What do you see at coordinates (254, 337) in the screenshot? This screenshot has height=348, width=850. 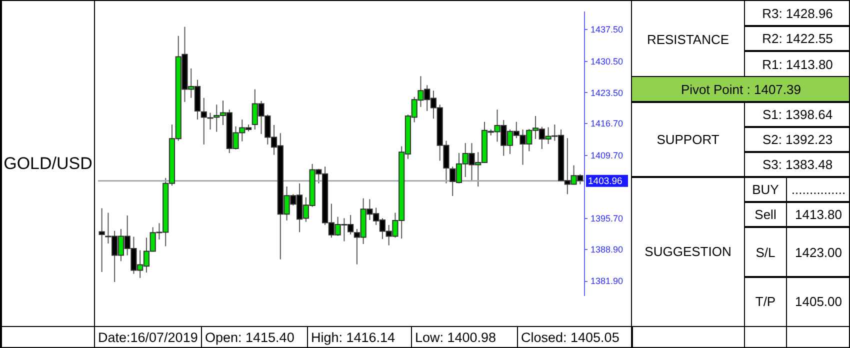 I see `text: Open: 1415.40` at bounding box center [254, 337].